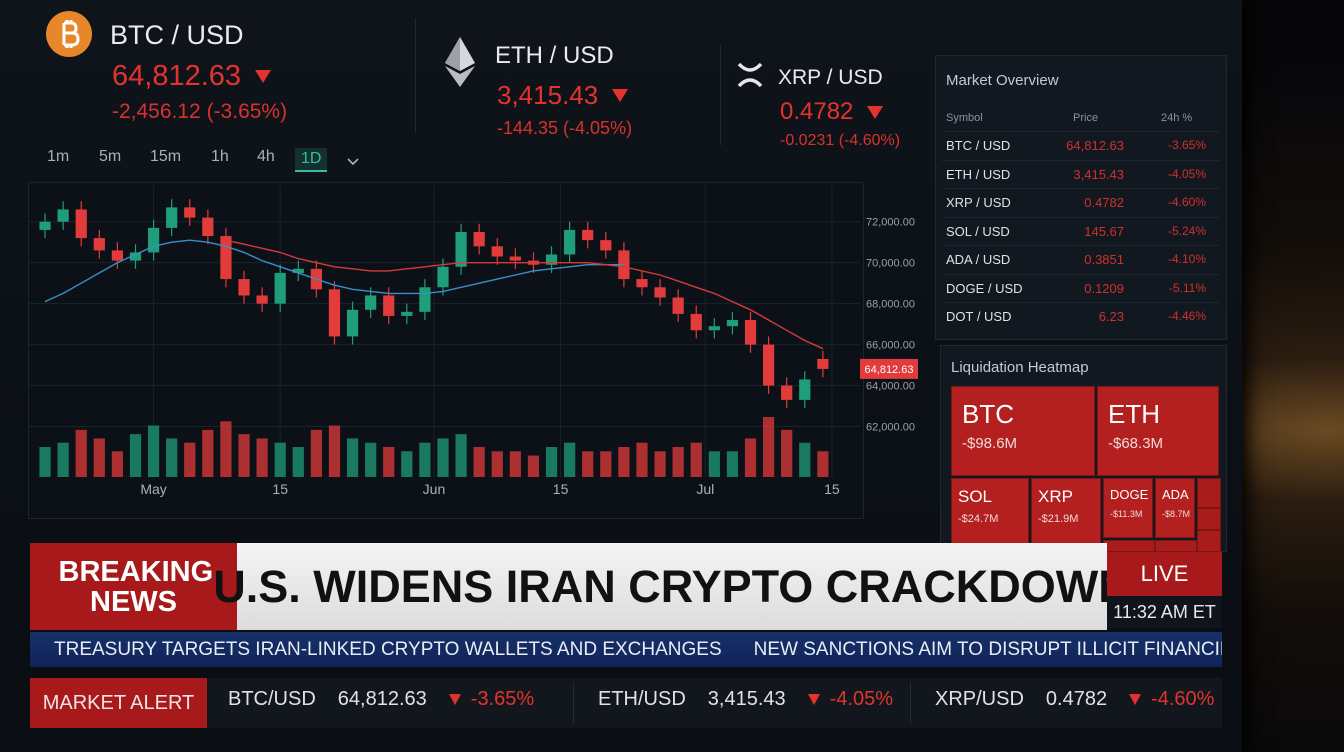  What do you see at coordinates (978, 174) in the screenshot?
I see `symbol: ETH / USD` at bounding box center [978, 174].